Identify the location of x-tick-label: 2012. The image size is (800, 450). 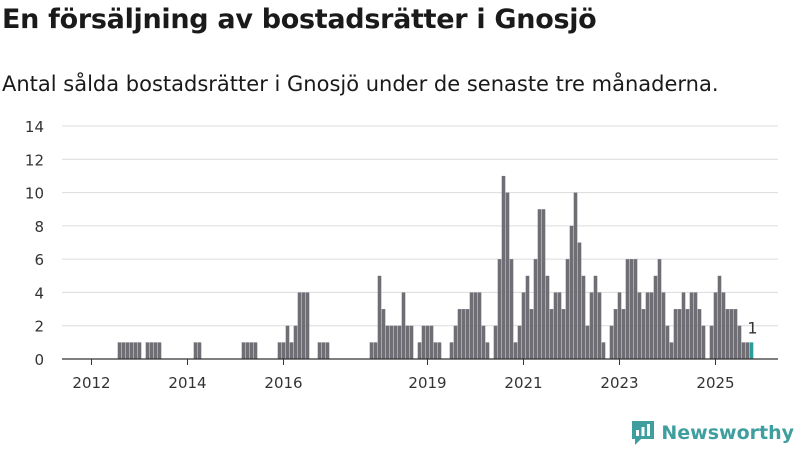
(91, 383).